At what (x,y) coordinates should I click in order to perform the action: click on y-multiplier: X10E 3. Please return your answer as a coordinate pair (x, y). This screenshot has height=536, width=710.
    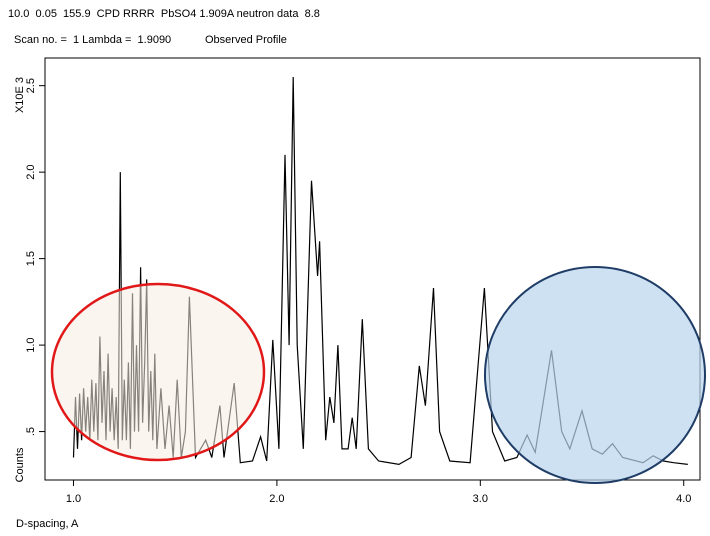
    Looking at the image, I should click on (20, 95).